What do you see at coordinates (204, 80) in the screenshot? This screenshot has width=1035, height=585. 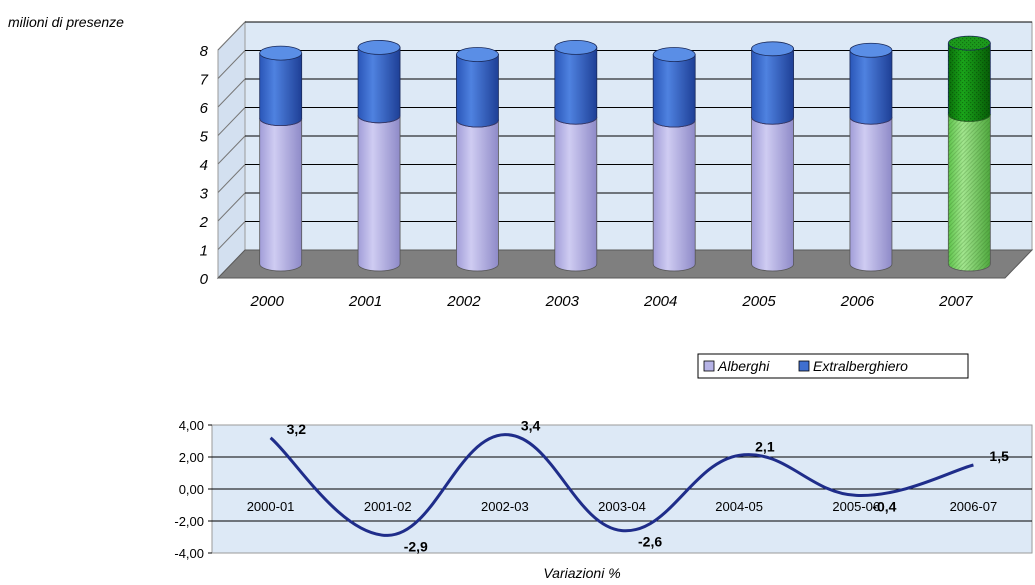 I see `y-tick-label: 7` at bounding box center [204, 80].